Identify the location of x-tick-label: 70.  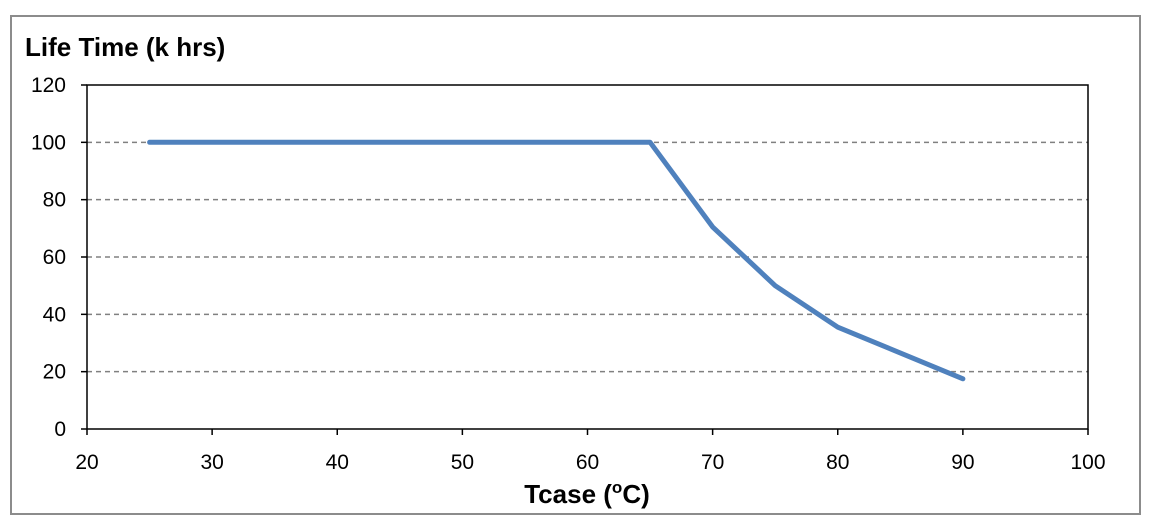
(712, 462).